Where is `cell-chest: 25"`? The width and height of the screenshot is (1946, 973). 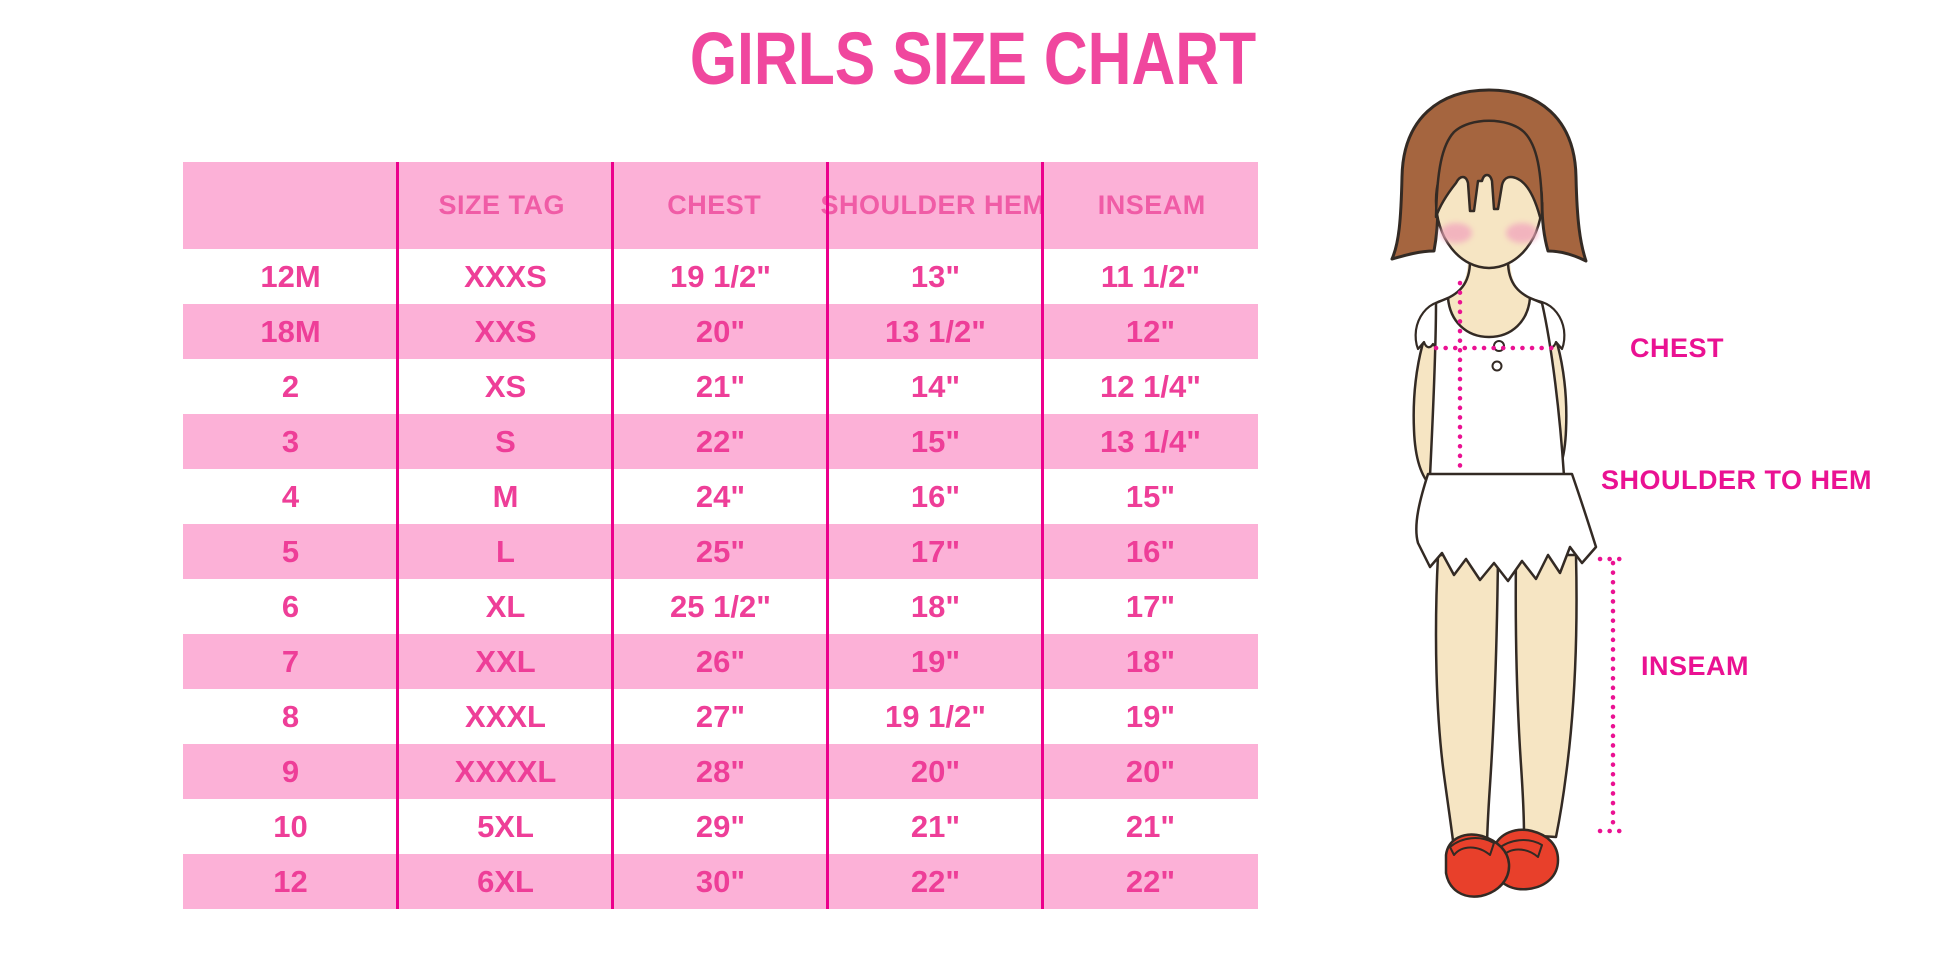 cell-chest: 25" is located at coordinates (720, 551).